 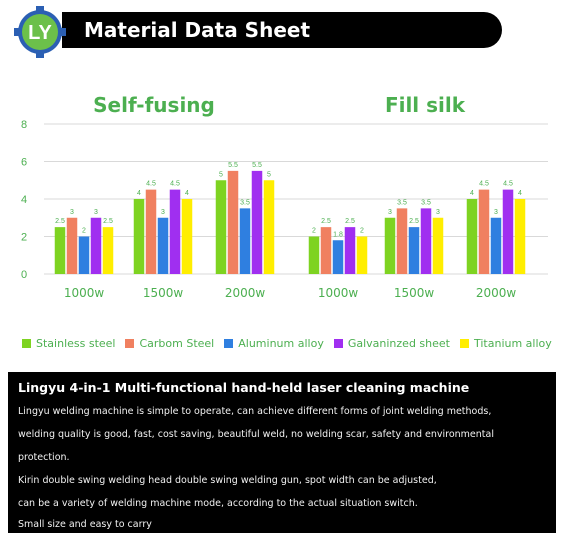 What do you see at coordinates (76, 343) in the screenshot?
I see `legend-label: Stainless steel` at bounding box center [76, 343].